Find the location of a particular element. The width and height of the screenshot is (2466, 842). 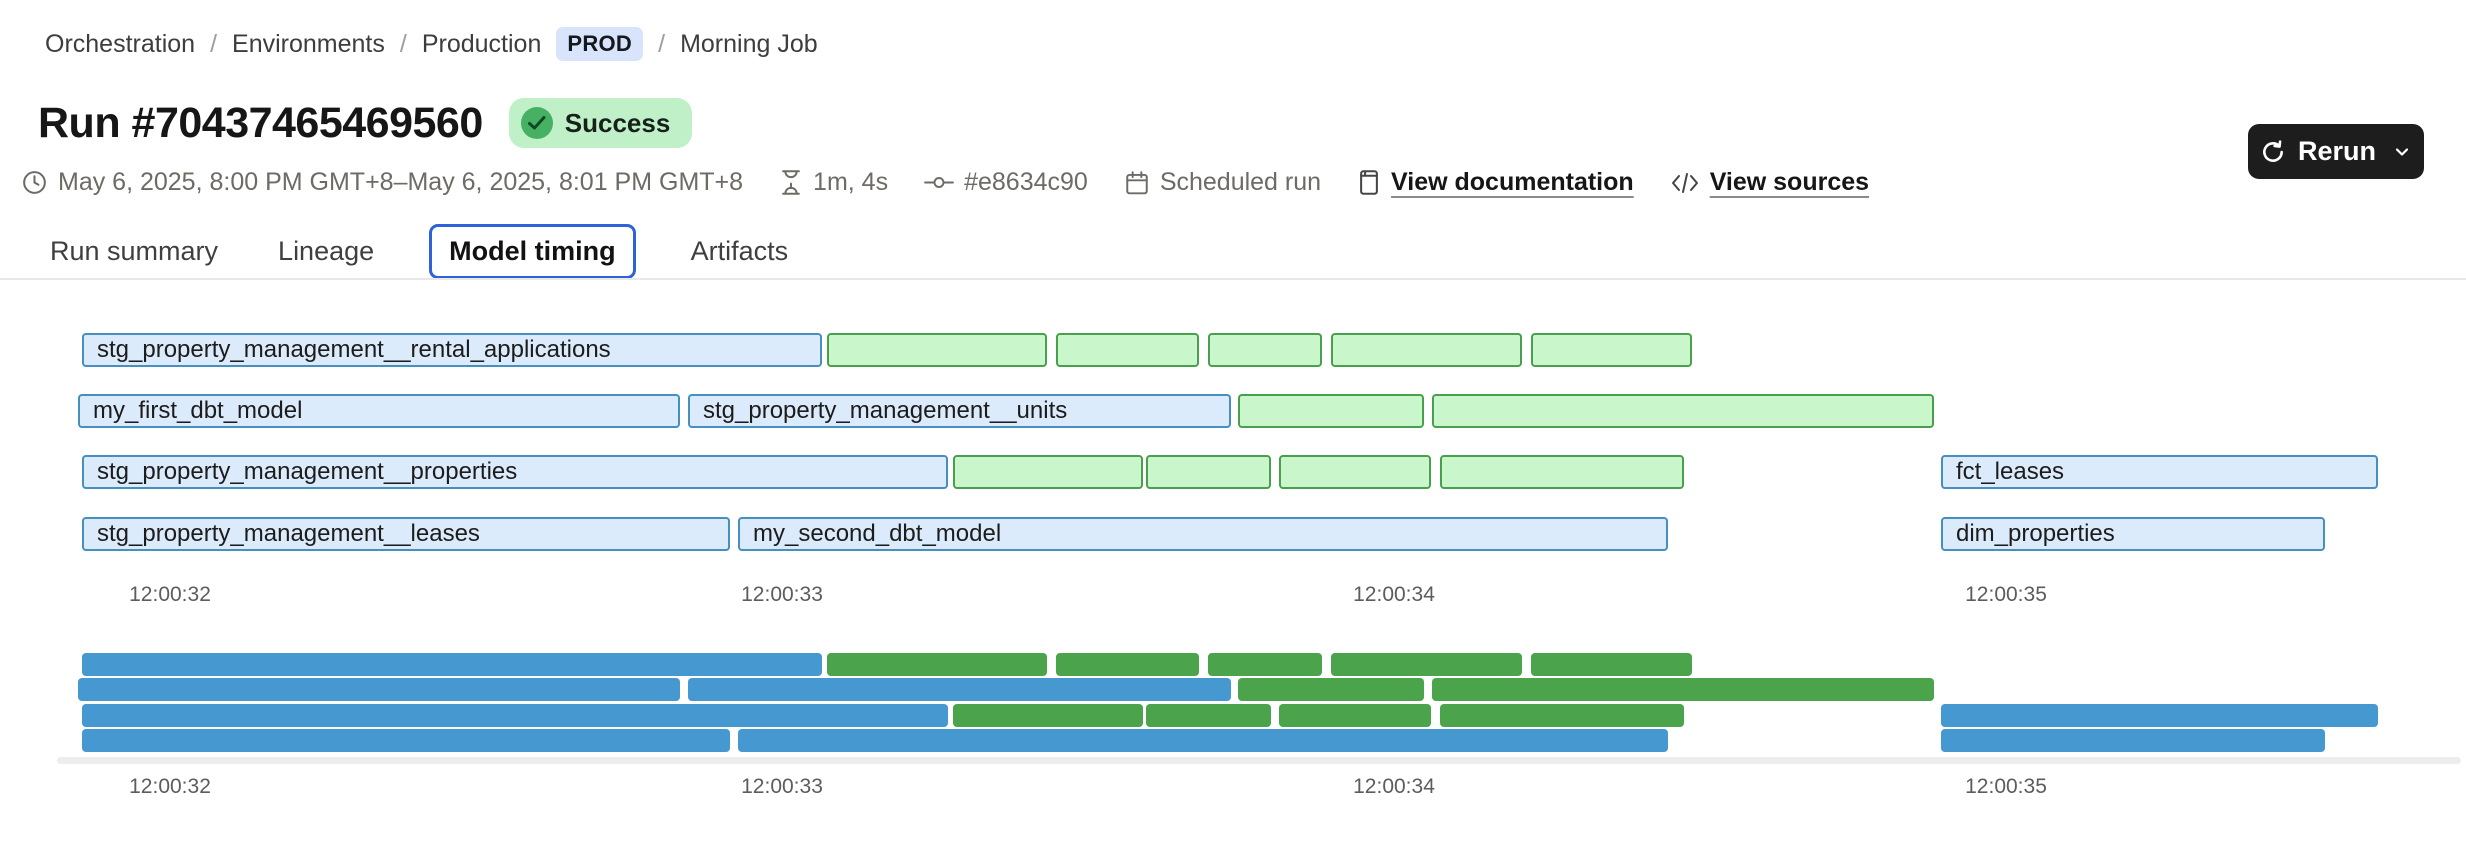

breadcrumb-item-orchestration: Orchestration is located at coordinates (120, 43).